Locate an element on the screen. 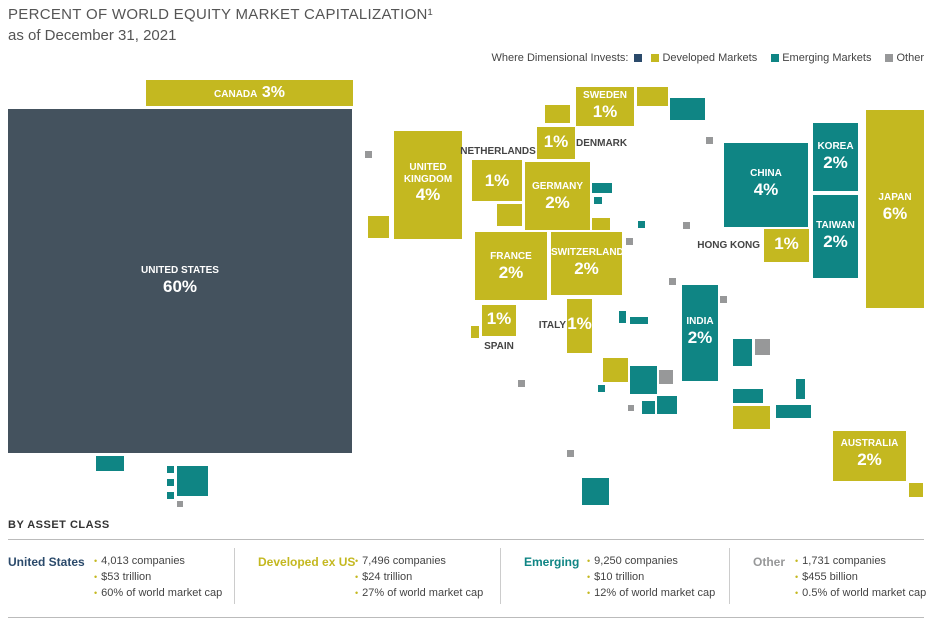  country-box-australia is located at coordinates (869, 456).